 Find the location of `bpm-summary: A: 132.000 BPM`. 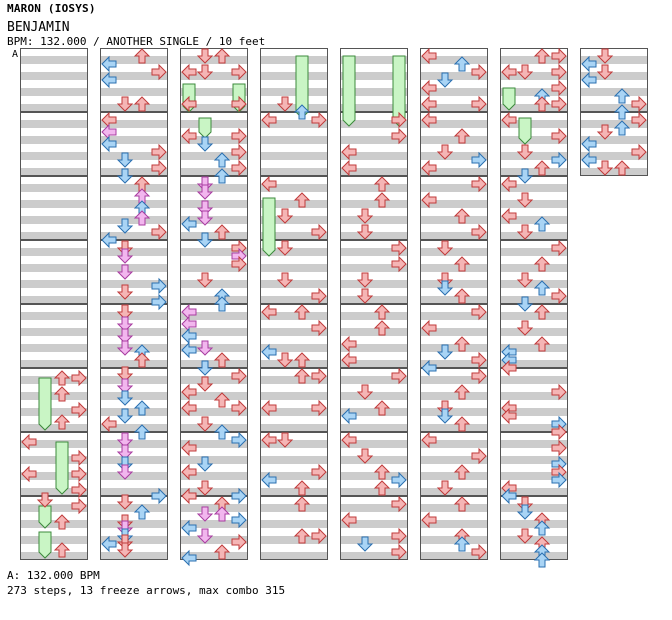

bpm-summary: A: 132.000 BPM is located at coordinates (53, 575).